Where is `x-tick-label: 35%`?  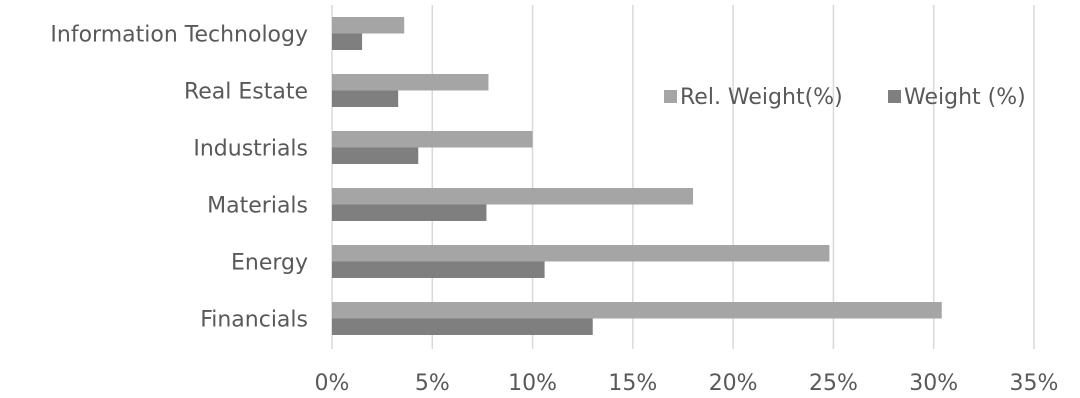
x-tick-label: 35% is located at coordinates (1034, 383).